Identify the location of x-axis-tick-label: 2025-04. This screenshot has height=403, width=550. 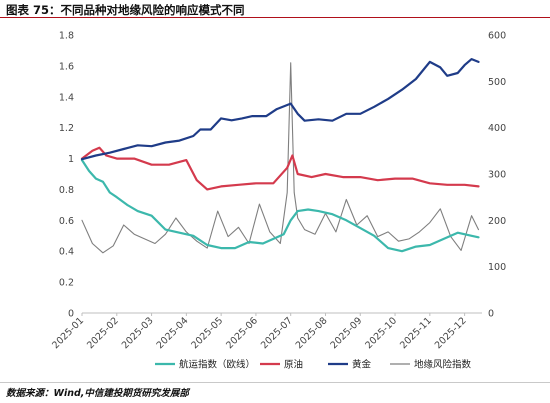
(173, 333).